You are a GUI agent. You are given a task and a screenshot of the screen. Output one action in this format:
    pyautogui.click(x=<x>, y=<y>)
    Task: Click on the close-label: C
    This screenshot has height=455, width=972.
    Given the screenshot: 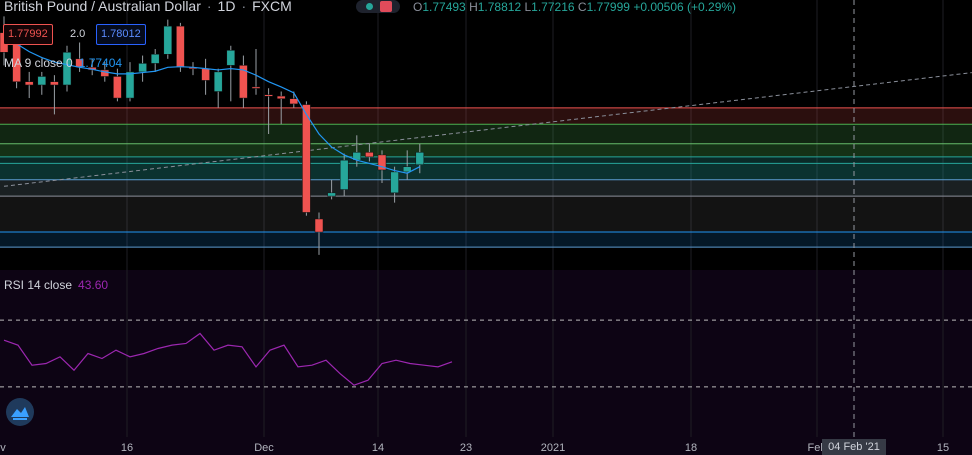 What is the action you would take?
    pyautogui.click(x=582, y=7)
    